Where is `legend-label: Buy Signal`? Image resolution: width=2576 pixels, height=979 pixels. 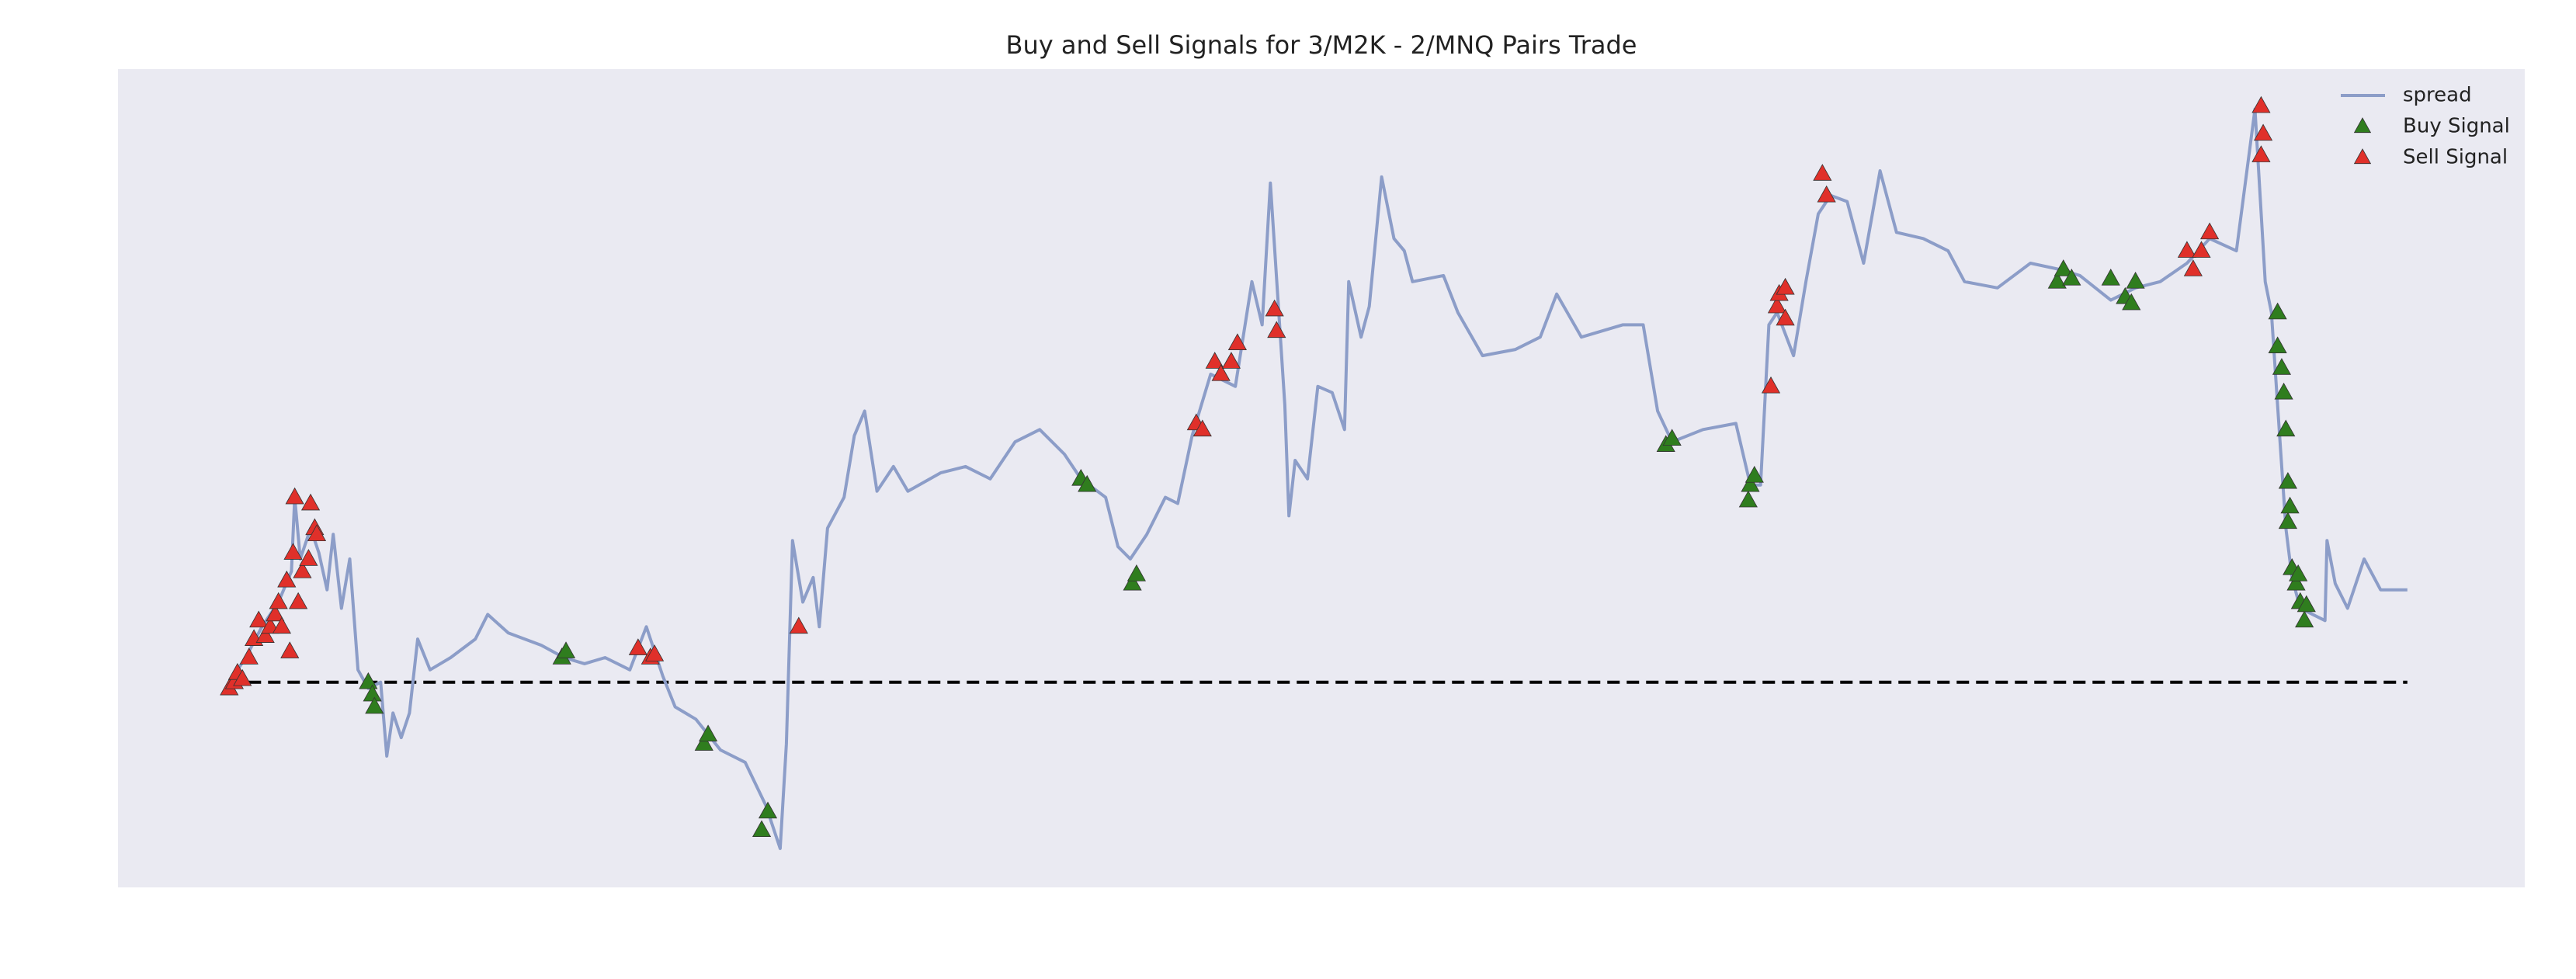
legend-label: Buy Signal is located at coordinates (2456, 126).